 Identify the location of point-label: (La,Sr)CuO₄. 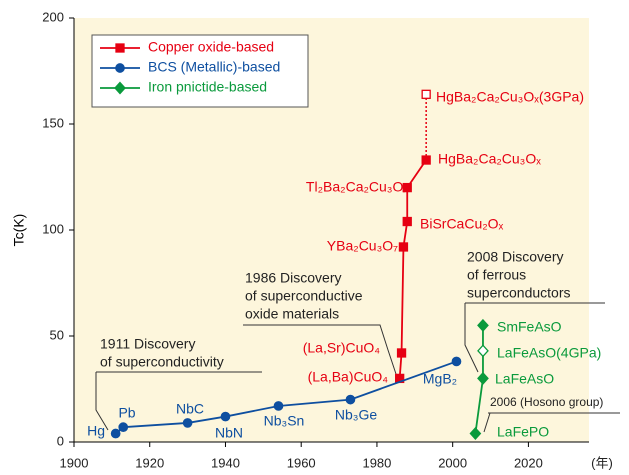
(342, 348).